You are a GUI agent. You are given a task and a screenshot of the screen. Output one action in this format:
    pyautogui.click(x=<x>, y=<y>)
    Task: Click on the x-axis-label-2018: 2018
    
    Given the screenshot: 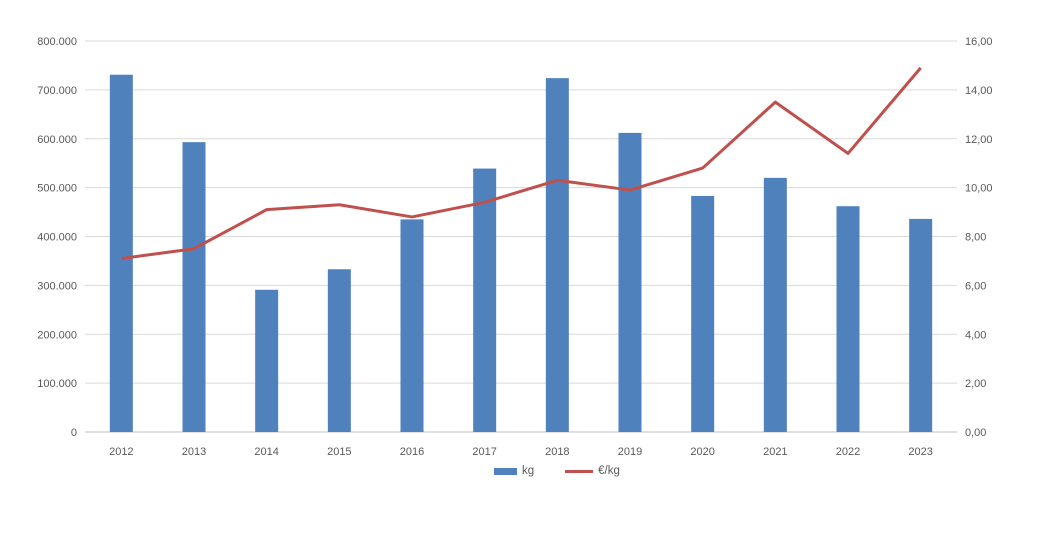 What is the action you would take?
    pyautogui.click(x=557, y=452)
    